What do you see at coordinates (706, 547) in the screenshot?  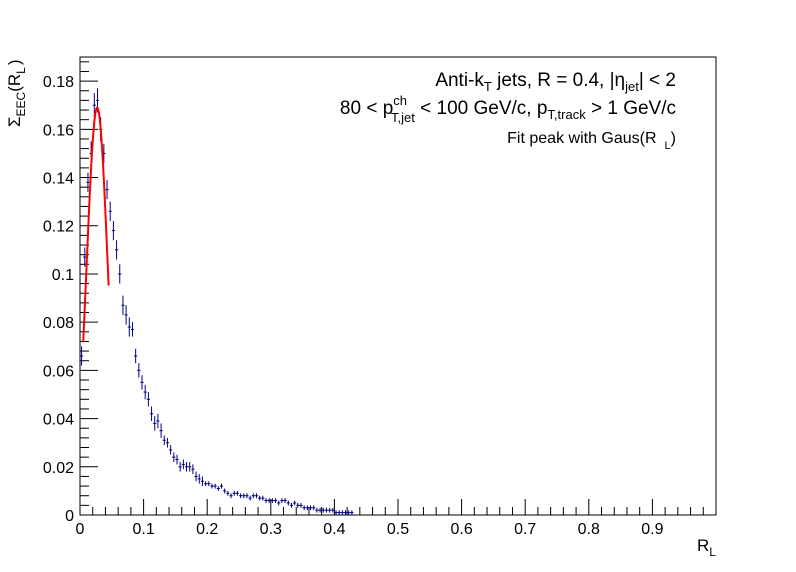 I see `x-axis-label: RL` at bounding box center [706, 547].